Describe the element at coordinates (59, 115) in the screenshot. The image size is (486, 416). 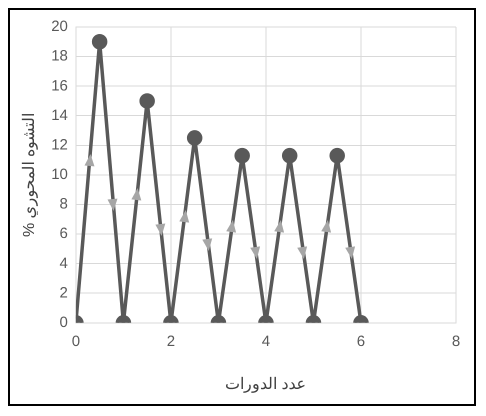
I see `y-tick-label: 14` at that location.